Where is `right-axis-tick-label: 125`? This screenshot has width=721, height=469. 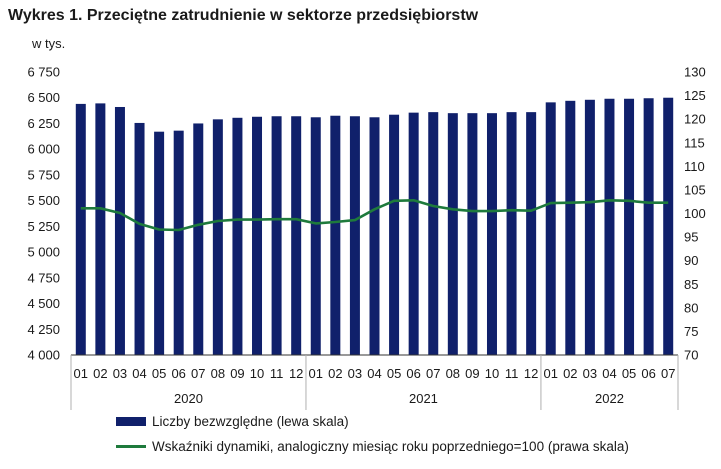
right-axis-tick-label: 125 is located at coordinates (695, 95).